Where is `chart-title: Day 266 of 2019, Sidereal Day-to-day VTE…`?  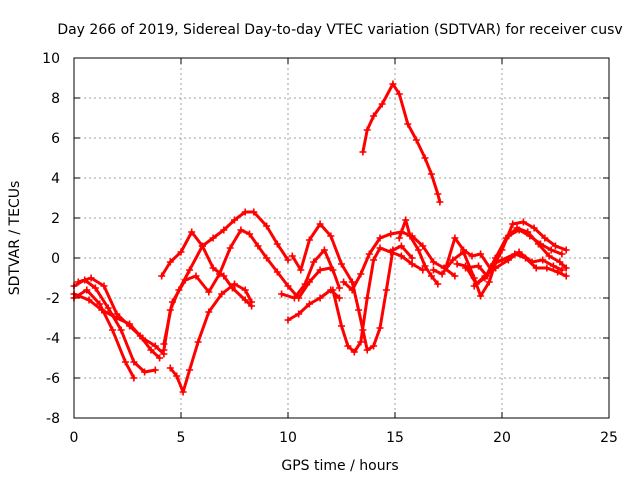
chart-title: Day 266 of 2019, Sidereal Day-to-day VTE… is located at coordinates (339, 30).